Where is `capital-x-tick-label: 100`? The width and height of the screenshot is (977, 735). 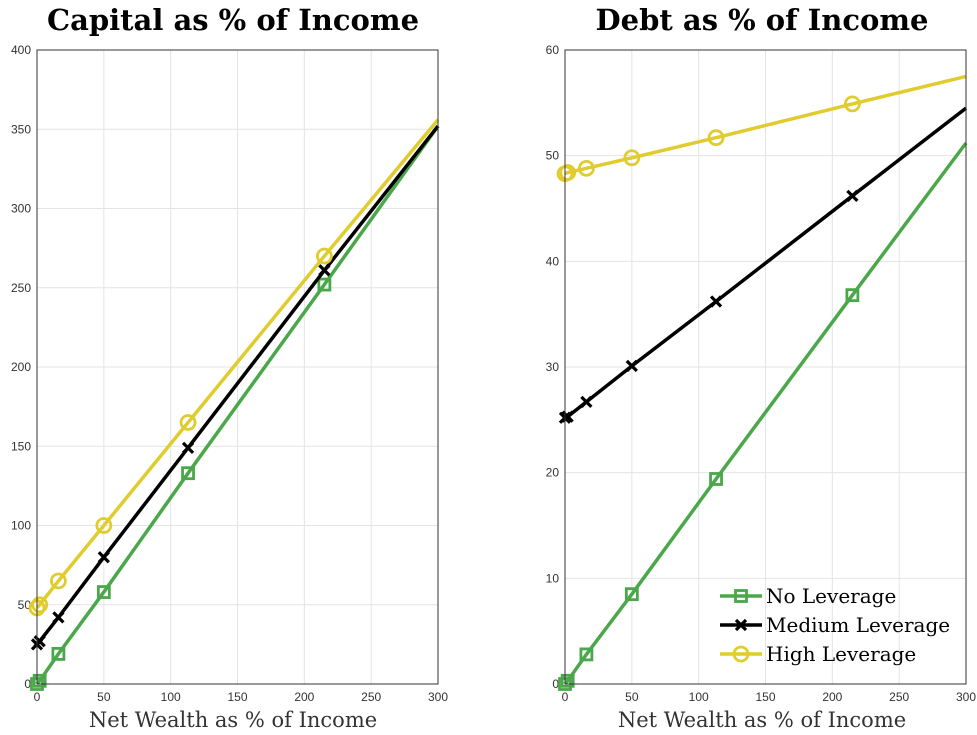 capital-x-tick-label: 100 is located at coordinates (171, 697).